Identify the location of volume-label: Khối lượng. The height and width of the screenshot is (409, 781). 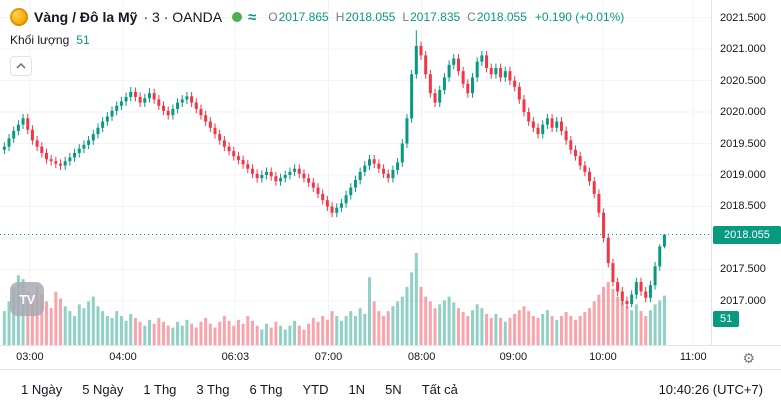
(40, 40).